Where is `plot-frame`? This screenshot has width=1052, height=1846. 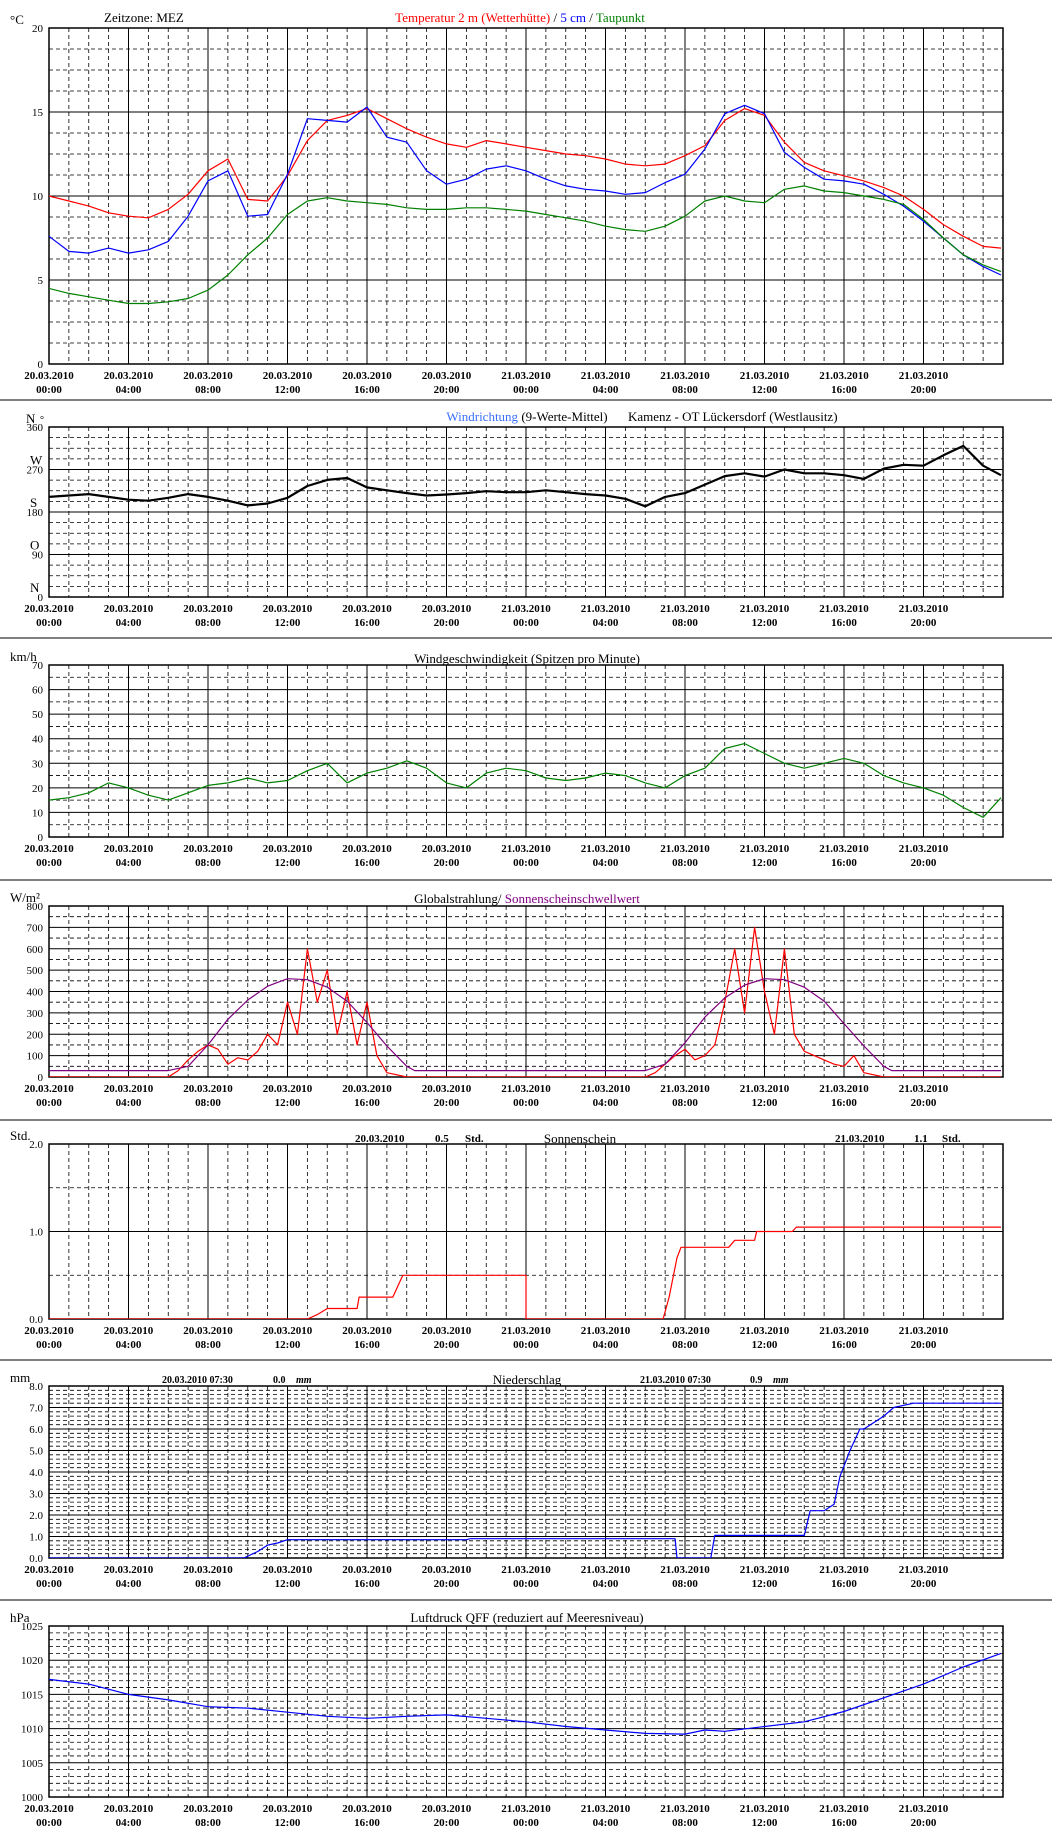 plot-frame is located at coordinates (526, 751).